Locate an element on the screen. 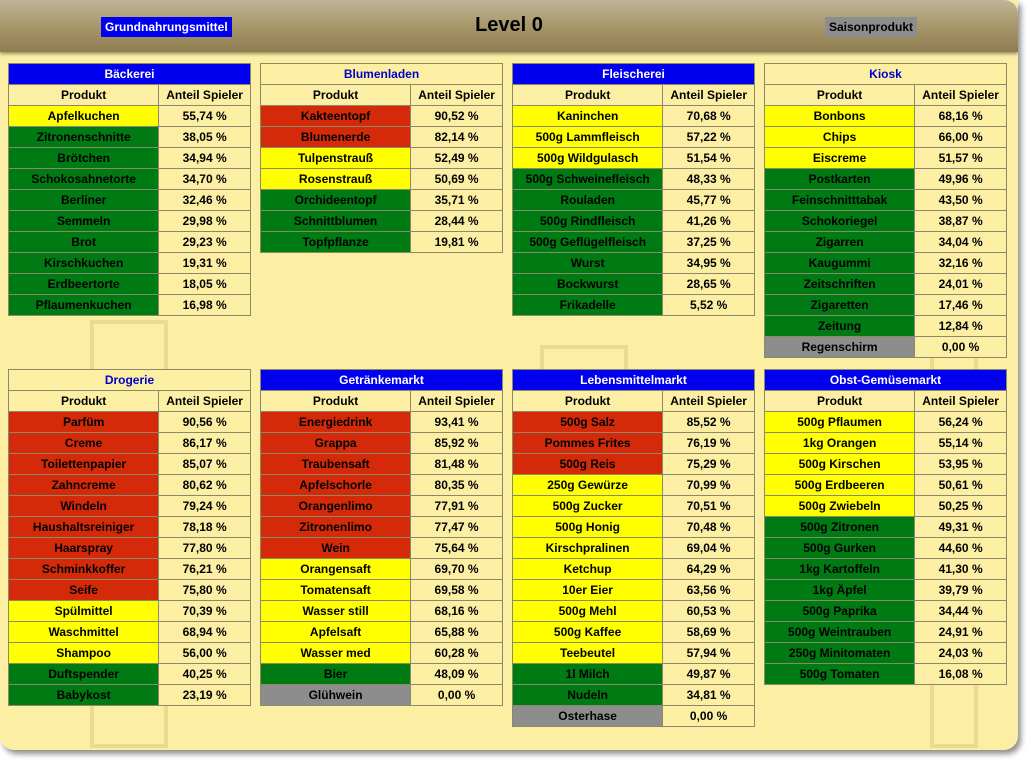  table-row: 500g Pflaumen 56,24 % is located at coordinates (885, 422).